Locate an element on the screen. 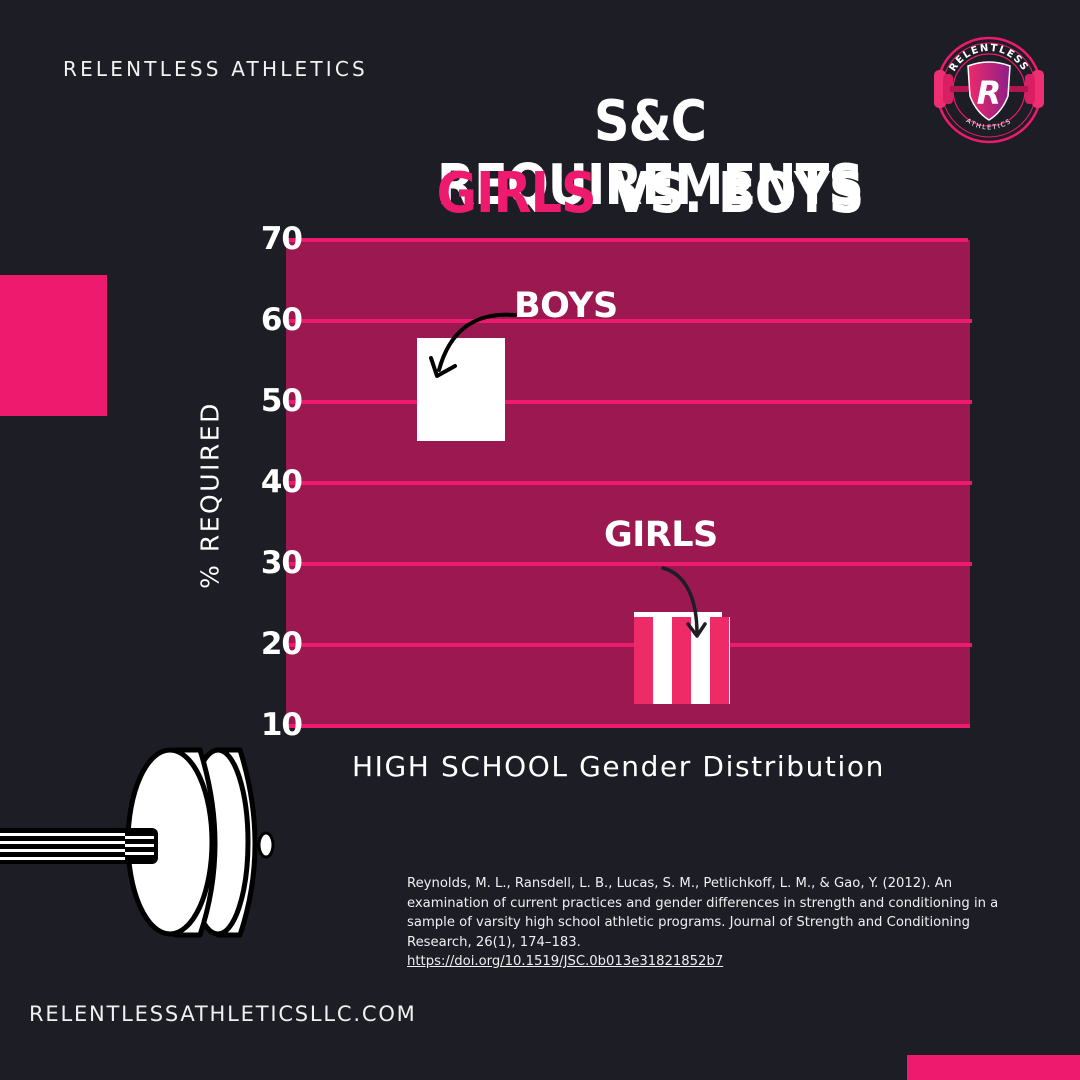 The width and height of the screenshot is (1080, 1080). bar-girls-cap is located at coordinates (678, 614).